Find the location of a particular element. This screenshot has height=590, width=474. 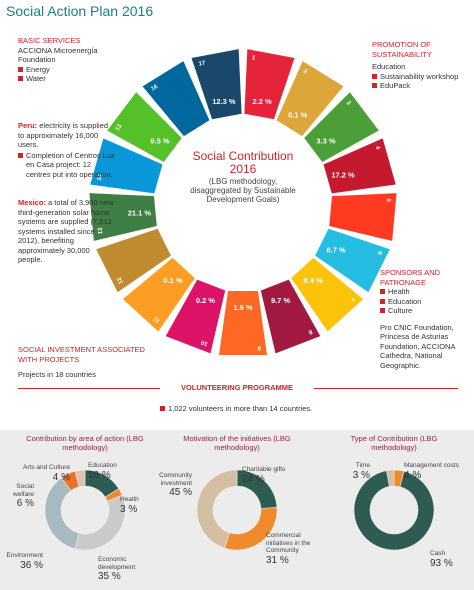

goal-number: 11 is located at coordinates (156, 319).